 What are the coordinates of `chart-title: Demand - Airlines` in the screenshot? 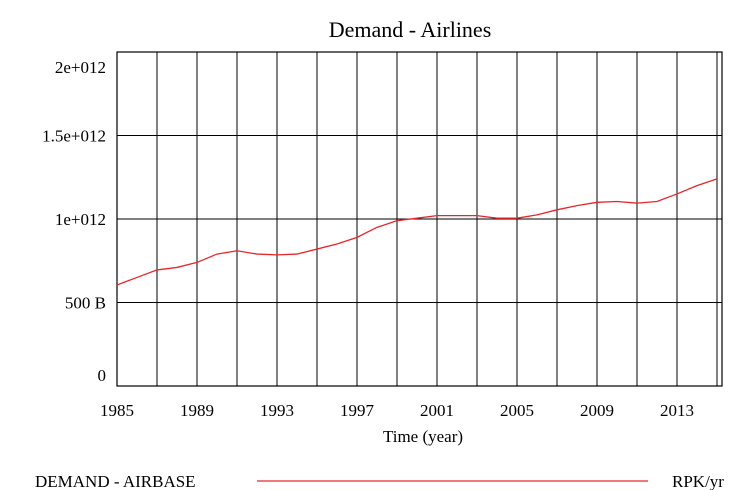 It's located at (410, 29).